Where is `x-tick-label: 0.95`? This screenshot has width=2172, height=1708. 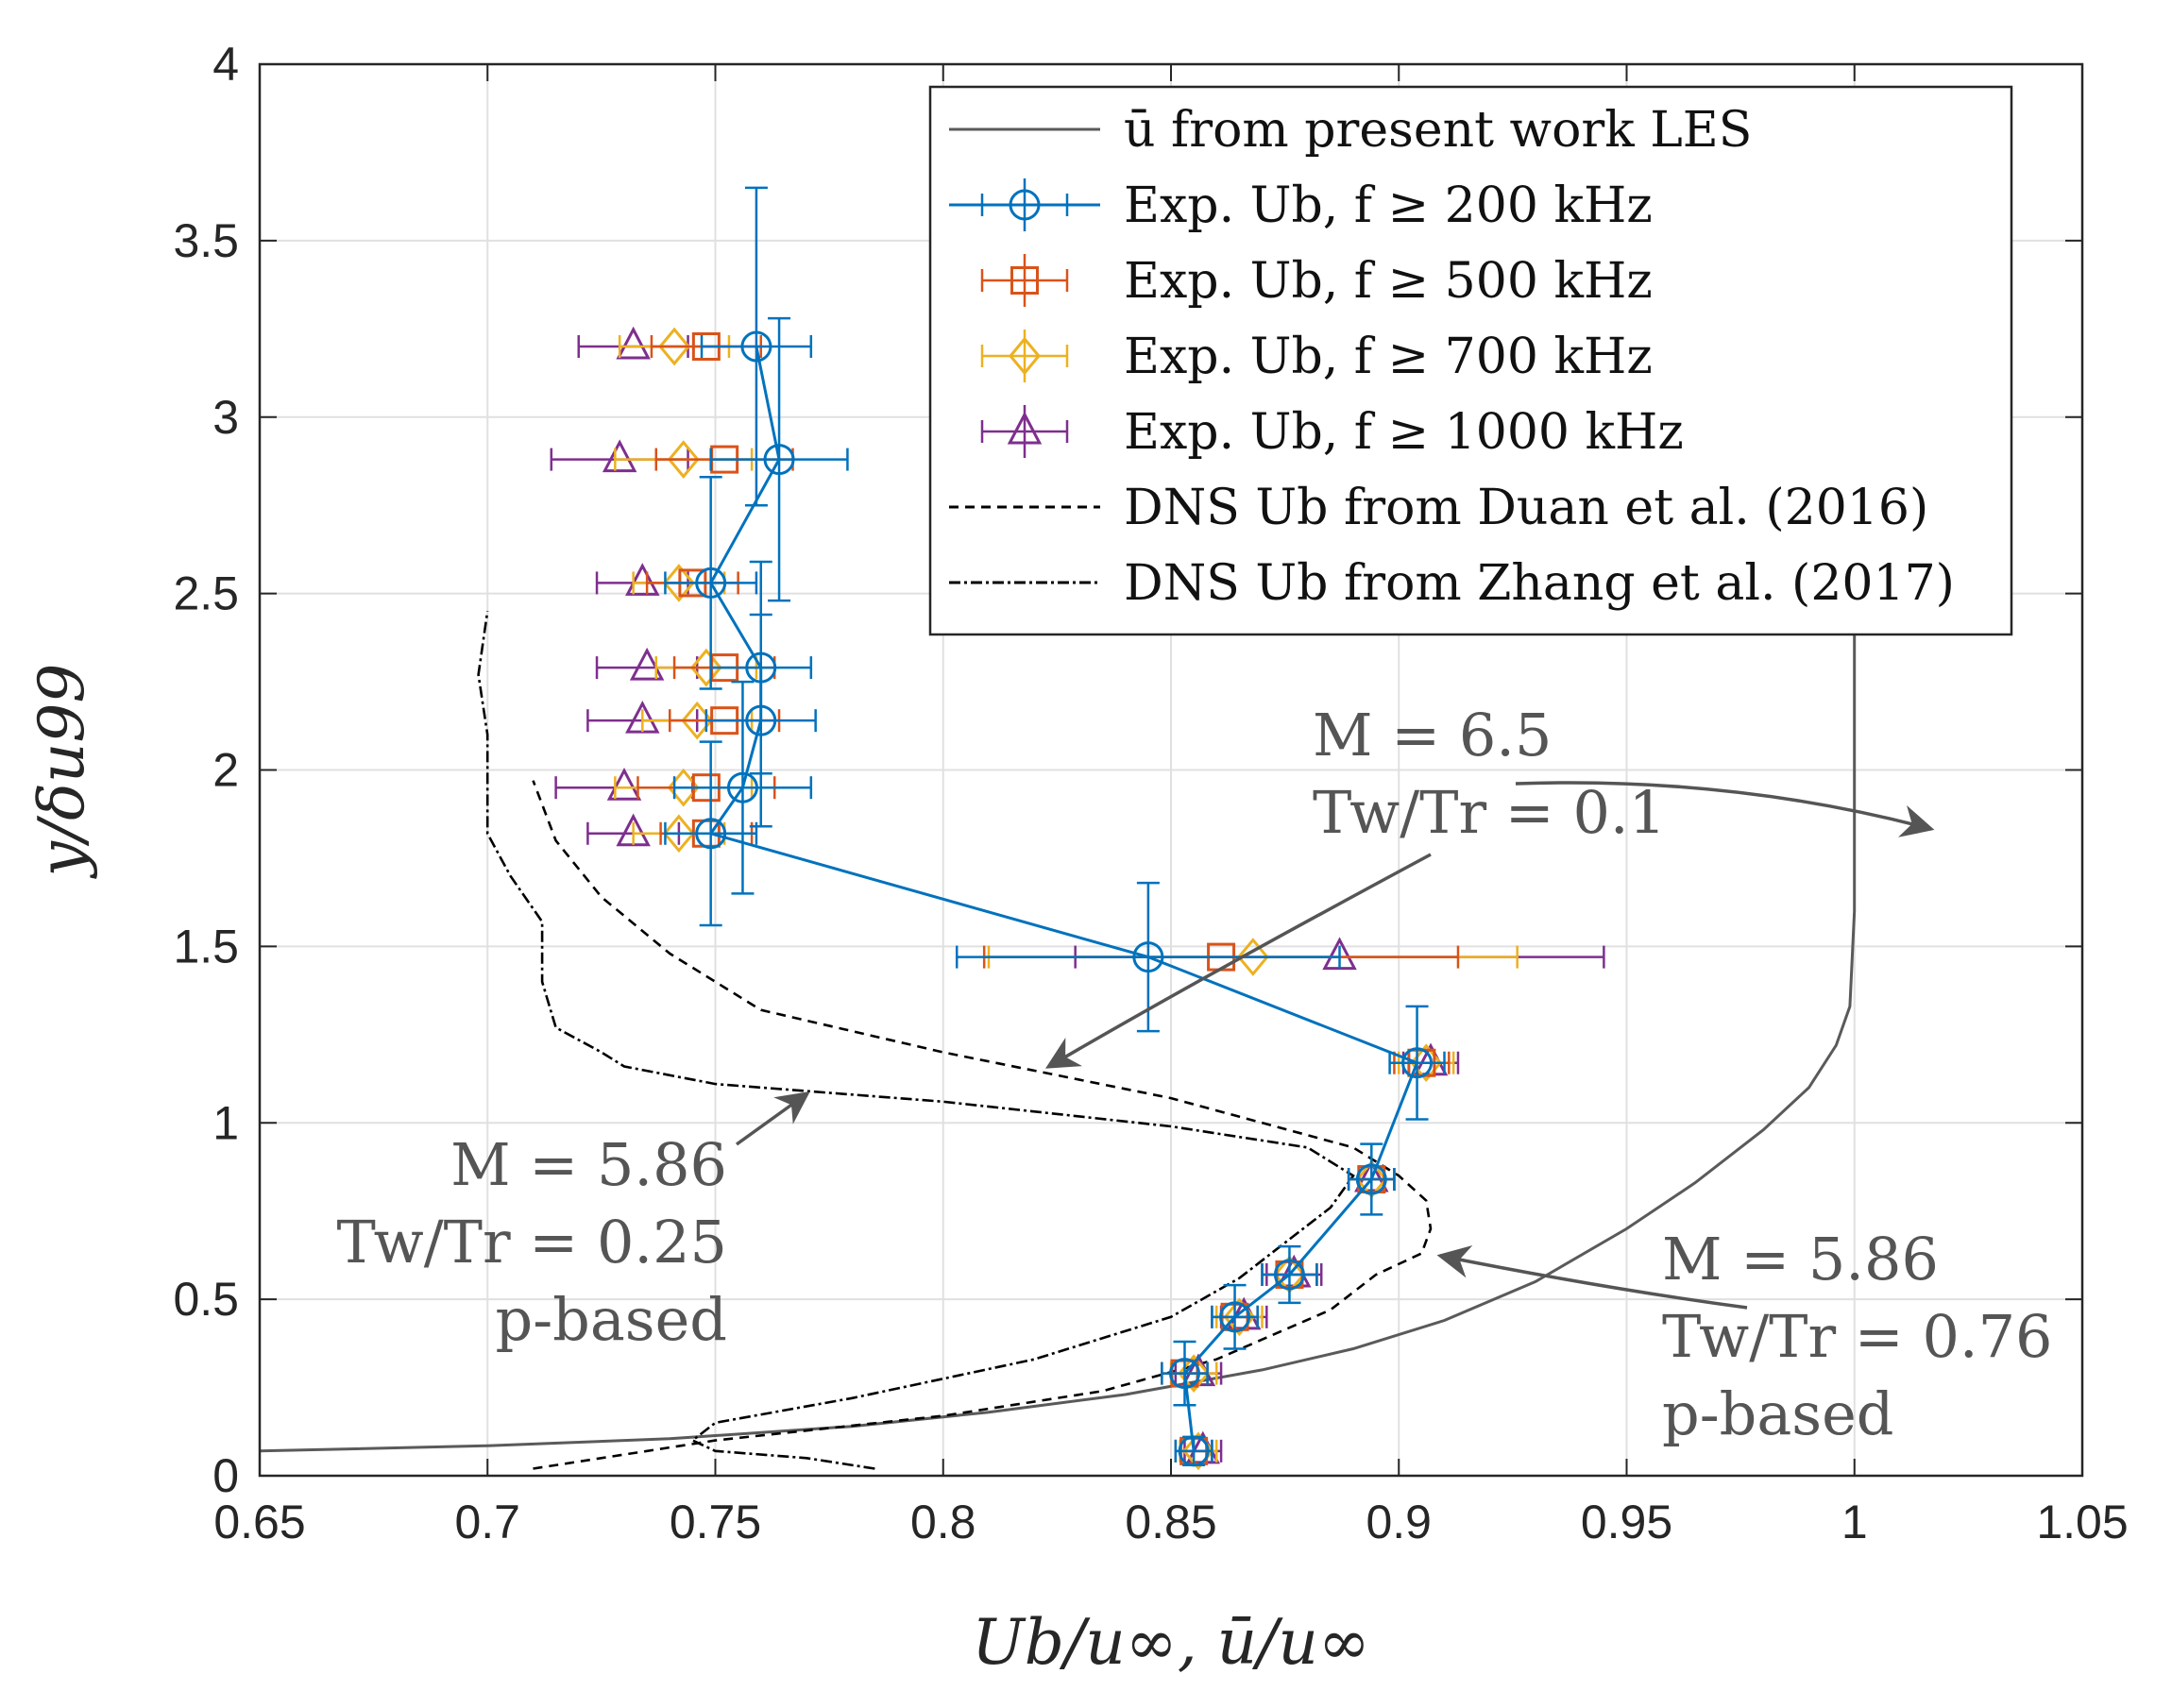 x-tick-label: 0.95 is located at coordinates (1627, 1522).